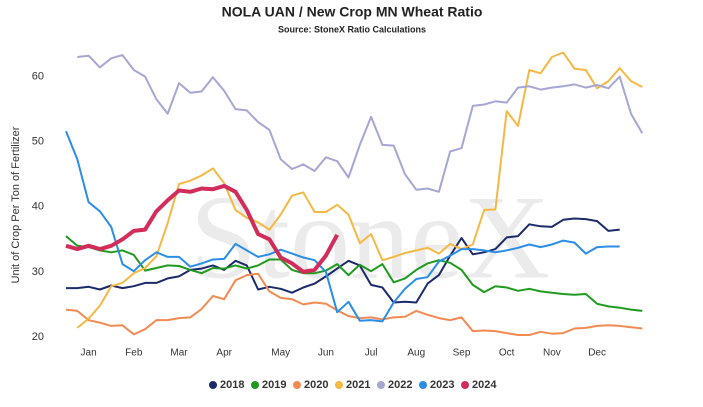  I want to click on legend-label: 2019, so click(274, 385).